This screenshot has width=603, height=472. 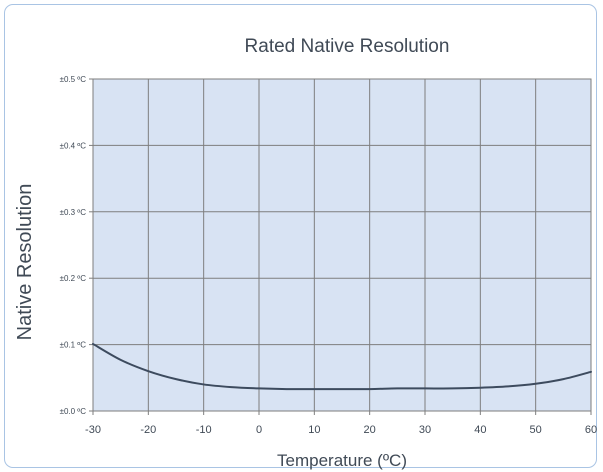 What do you see at coordinates (73, 212) in the screenshot?
I see `y-tick-label: ±0.3 ºC` at bounding box center [73, 212].